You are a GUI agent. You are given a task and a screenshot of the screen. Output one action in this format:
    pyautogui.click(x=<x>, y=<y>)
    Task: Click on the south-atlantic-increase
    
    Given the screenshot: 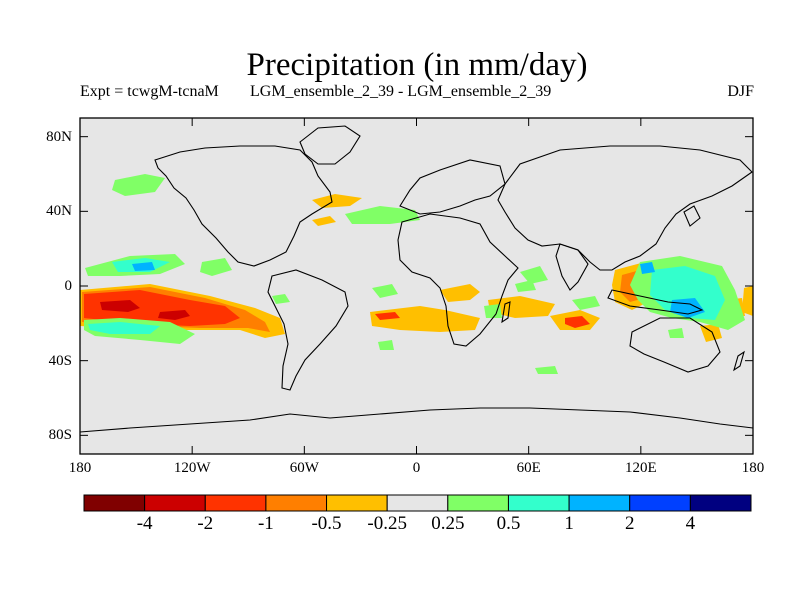 What is the action you would take?
    pyautogui.click(x=385, y=291)
    